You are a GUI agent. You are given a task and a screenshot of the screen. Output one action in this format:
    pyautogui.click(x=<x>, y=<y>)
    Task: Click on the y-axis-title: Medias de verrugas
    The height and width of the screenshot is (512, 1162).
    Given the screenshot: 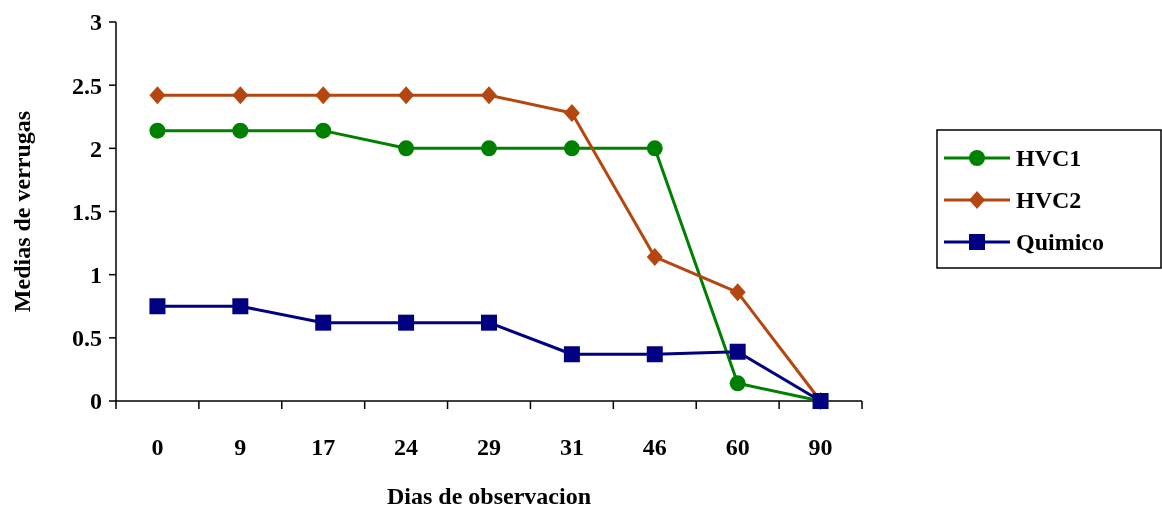 What is the action you would take?
    pyautogui.click(x=22, y=211)
    